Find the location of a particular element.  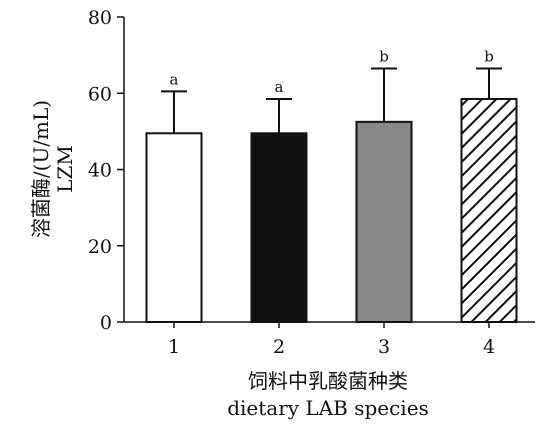

x-axis-title-line2: dietary LAB species is located at coordinates (328, 408).